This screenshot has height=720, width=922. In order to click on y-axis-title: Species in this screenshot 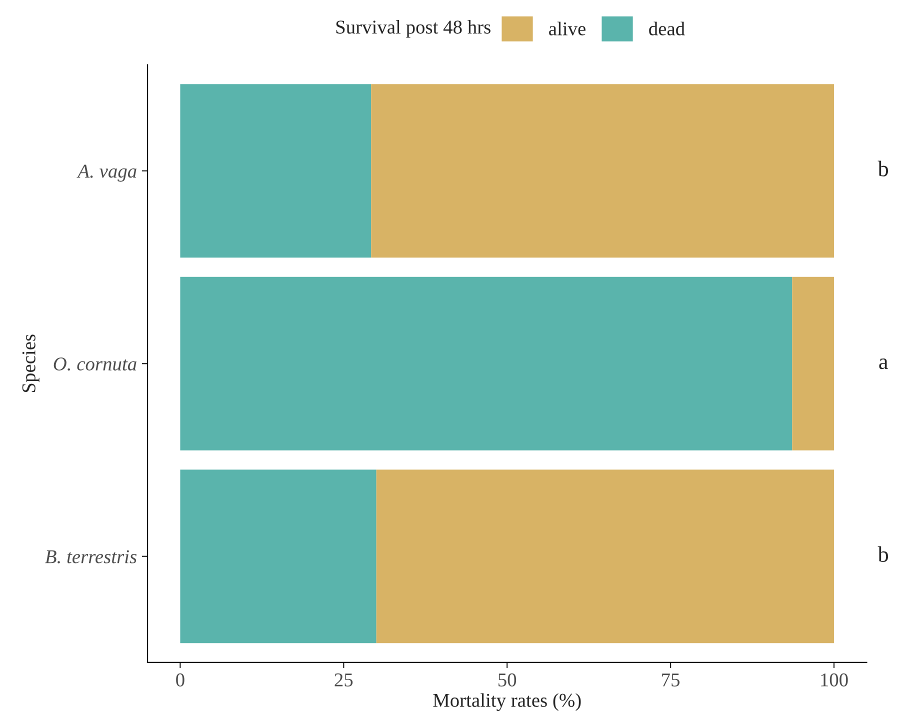, I will do `click(31, 363)`.